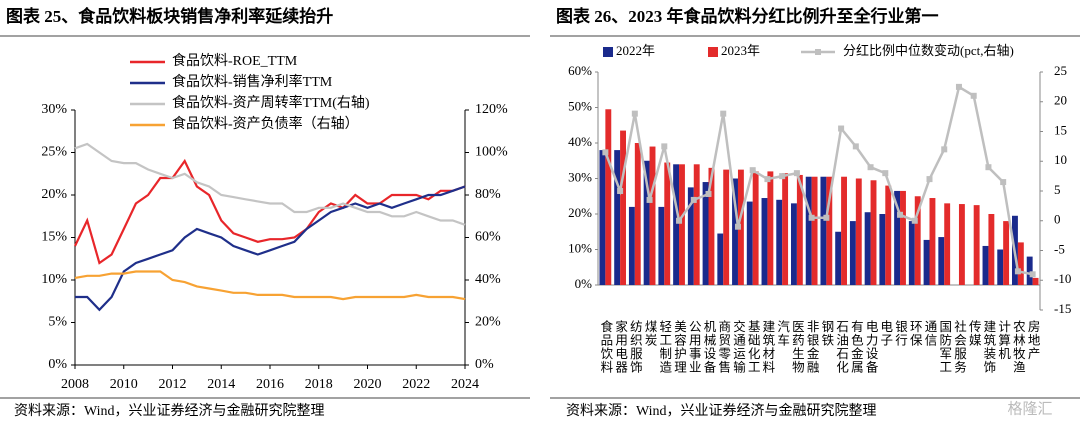 Image resolution: width=1080 pixels, height=425 pixels. Describe the element at coordinates (484, 364) in the screenshot. I see `y2-tick-label: 0%` at that location.